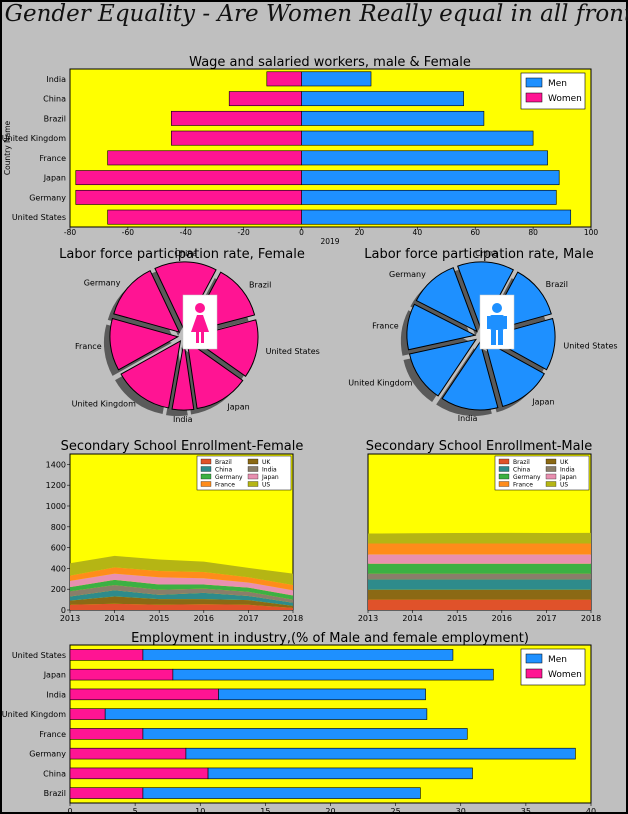 This screenshot has height=814, width=628. Describe the element at coordinates (269, 470) in the screenshot. I see `area-legend-label-india: India` at that location.